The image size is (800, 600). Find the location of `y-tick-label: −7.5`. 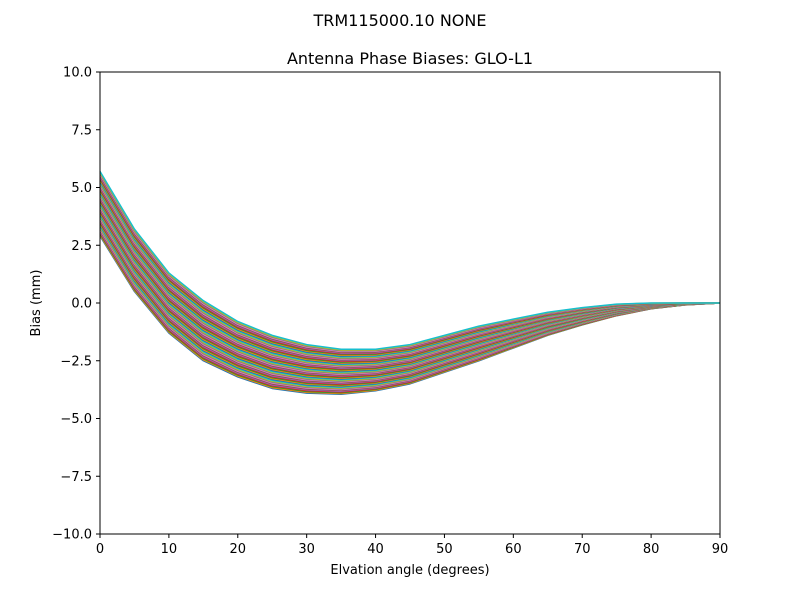

y-tick-label: −7.5 is located at coordinates (76, 477).